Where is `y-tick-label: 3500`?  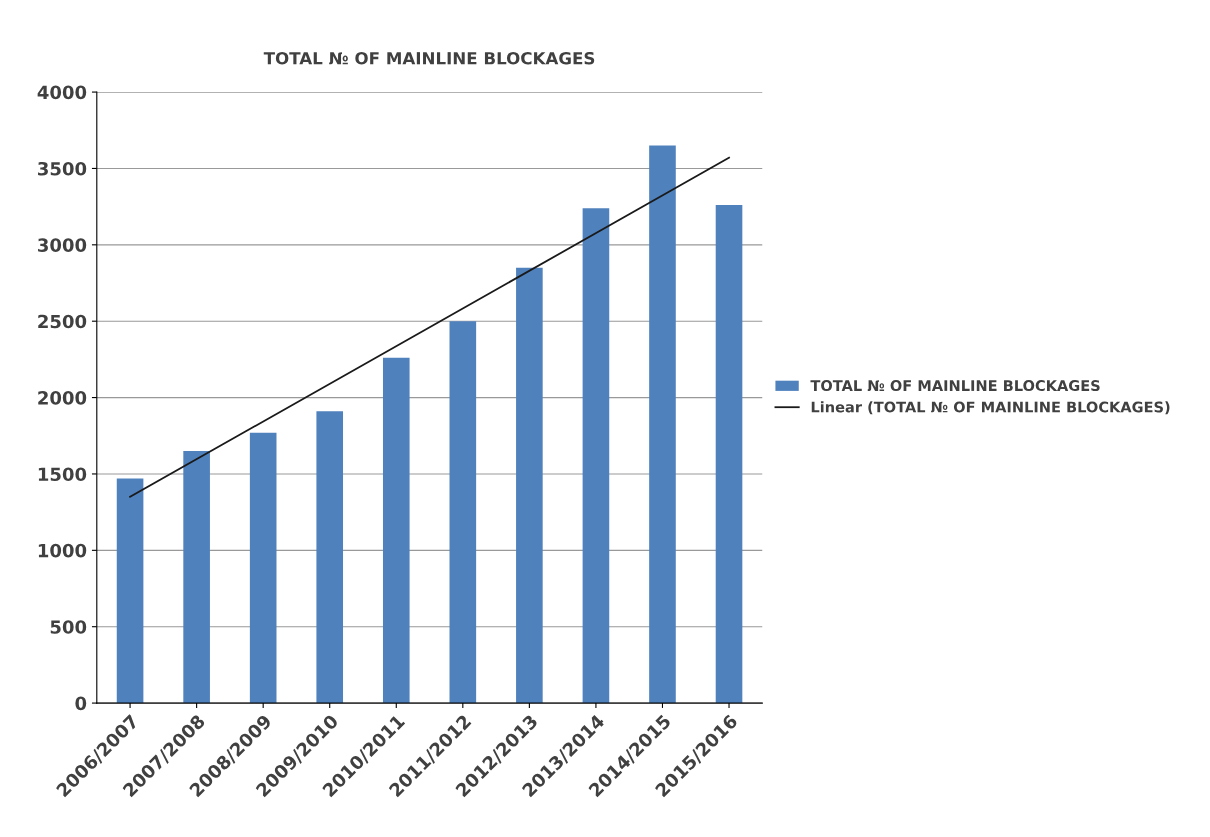
y-tick-label: 3500 is located at coordinates (62, 168).